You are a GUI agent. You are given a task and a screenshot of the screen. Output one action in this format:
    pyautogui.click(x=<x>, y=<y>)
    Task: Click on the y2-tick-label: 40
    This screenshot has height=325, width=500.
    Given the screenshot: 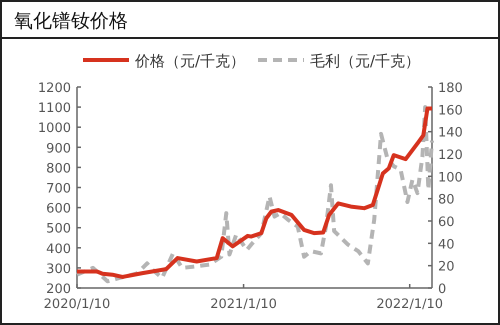 What is the action you would take?
    pyautogui.click(x=446, y=244)
    